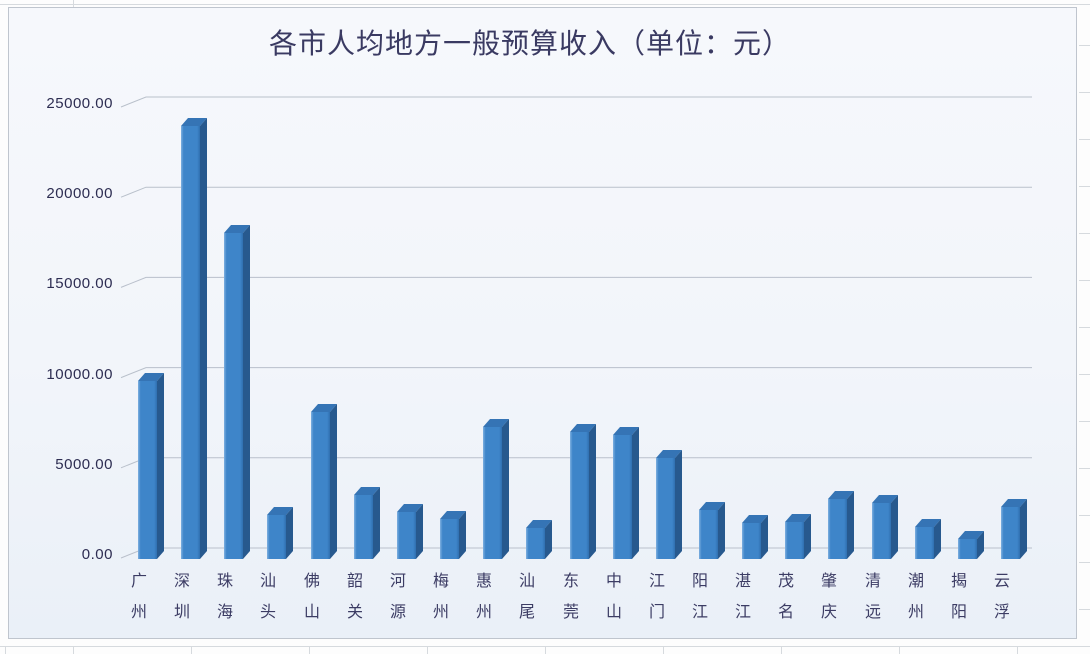 Image resolution: width=1090 pixels, height=654 pixels. What do you see at coordinates (496, 489) in the screenshot?
I see `bar-惠州` at bounding box center [496, 489].